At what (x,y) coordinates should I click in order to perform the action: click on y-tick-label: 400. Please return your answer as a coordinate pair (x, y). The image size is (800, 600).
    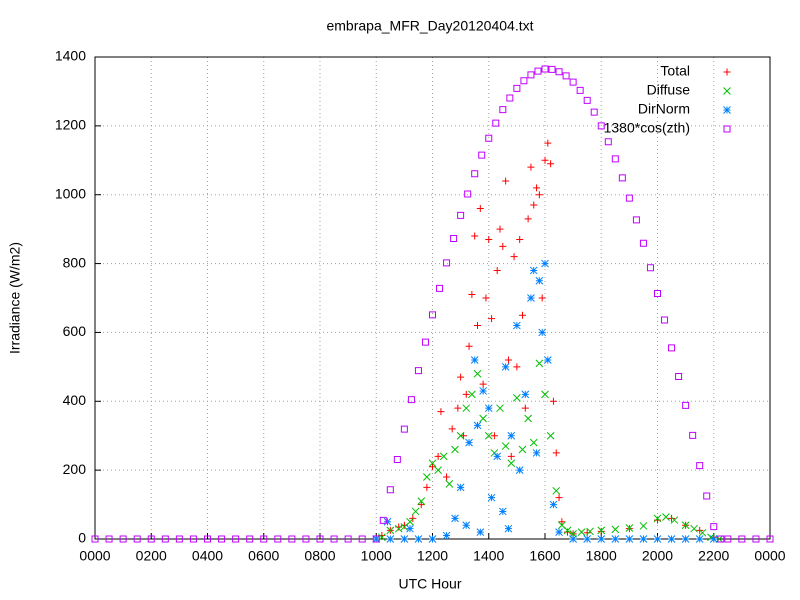
    Looking at the image, I should click on (75, 400).